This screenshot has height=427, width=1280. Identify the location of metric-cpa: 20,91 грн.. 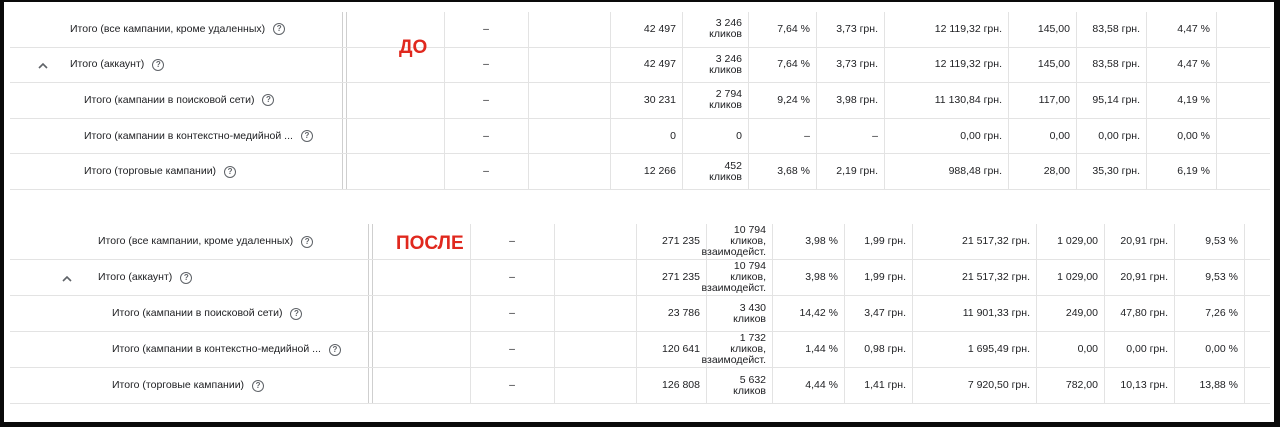
(1144, 277).